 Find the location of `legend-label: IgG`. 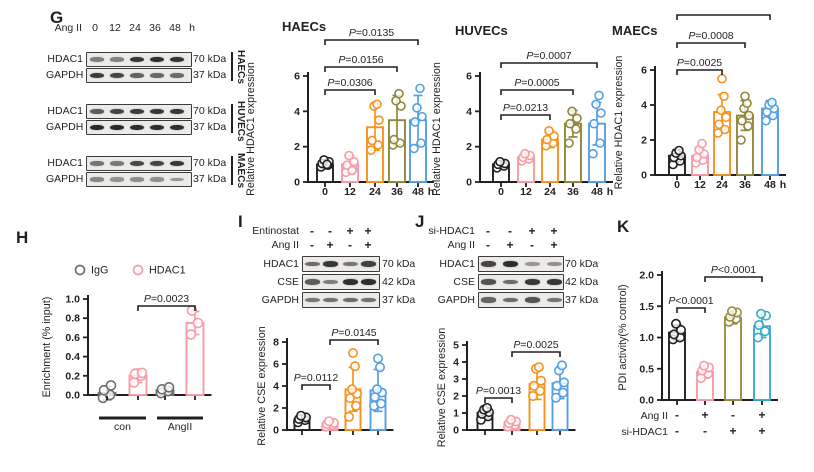

legend-label: IgG is located at coordinates (99, 271).